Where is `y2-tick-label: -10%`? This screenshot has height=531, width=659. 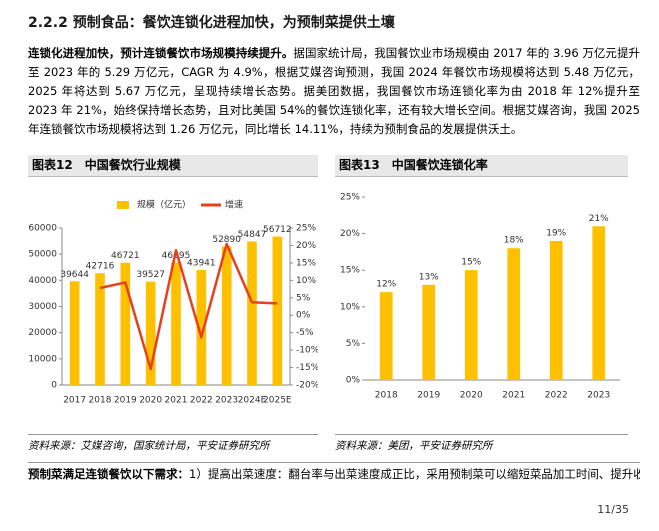 y2-tick-label: -10% is located at coordinates (307, 351).